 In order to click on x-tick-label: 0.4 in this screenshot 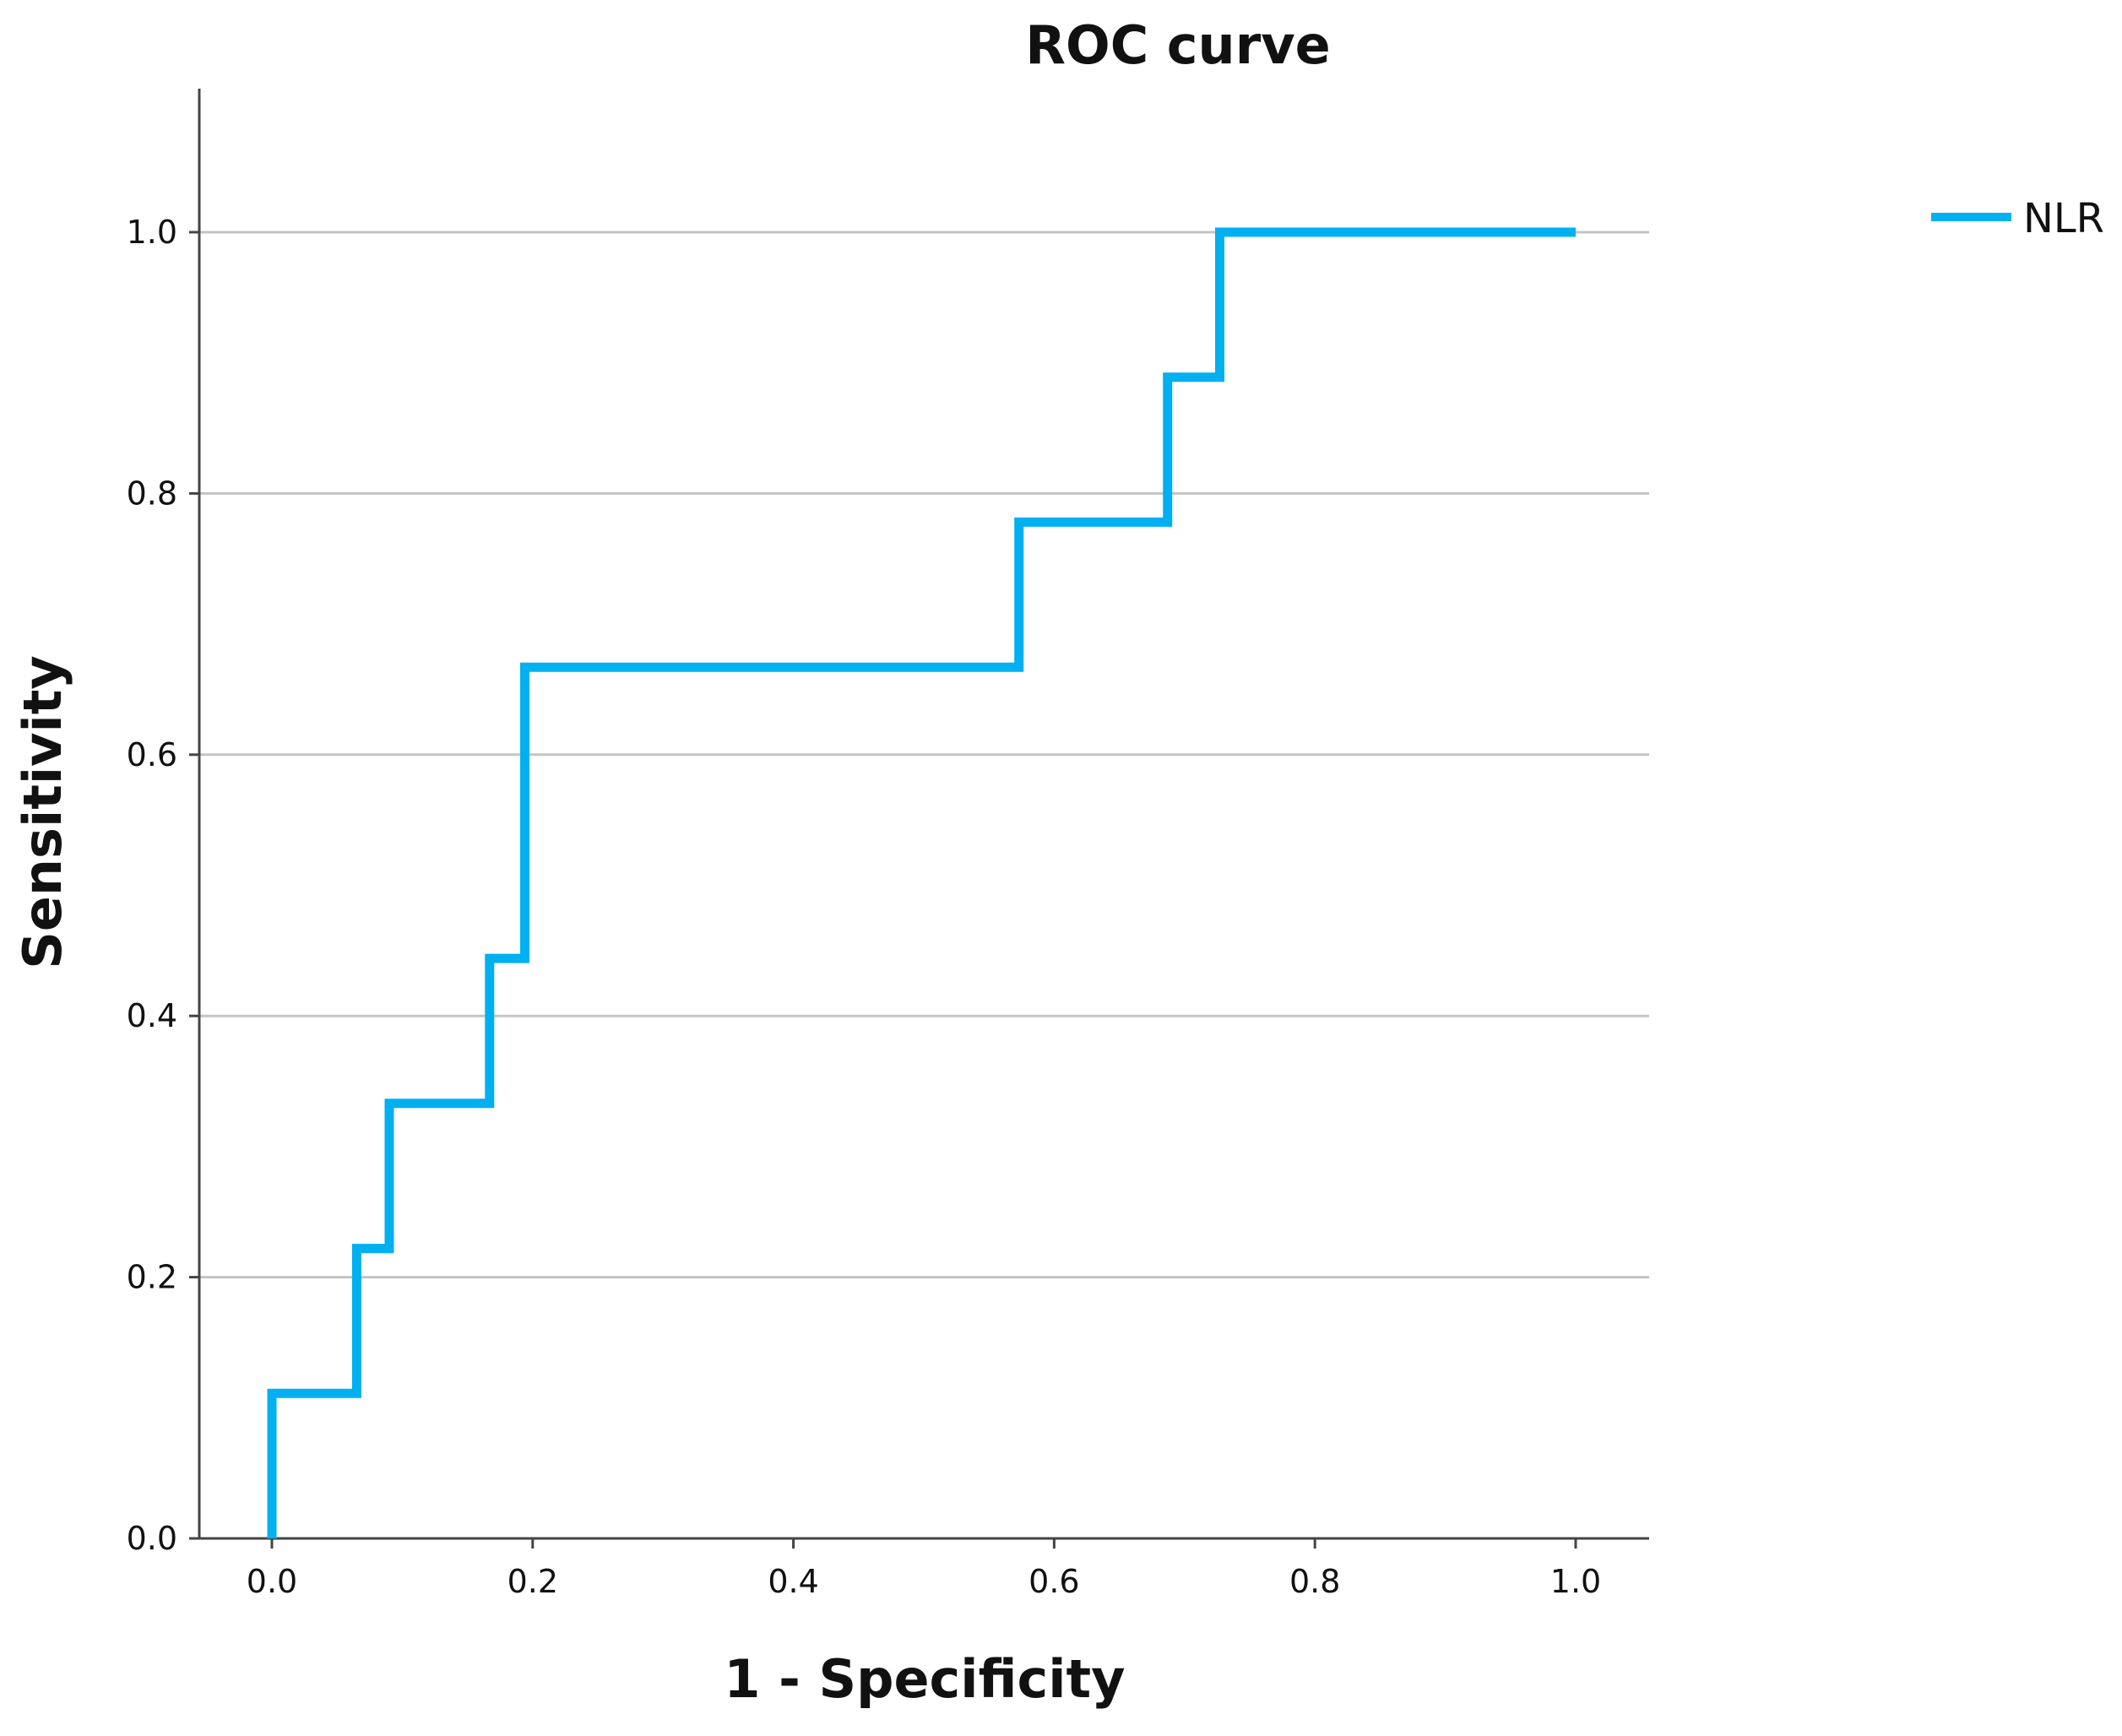, I will do `click(793, 1582)`.